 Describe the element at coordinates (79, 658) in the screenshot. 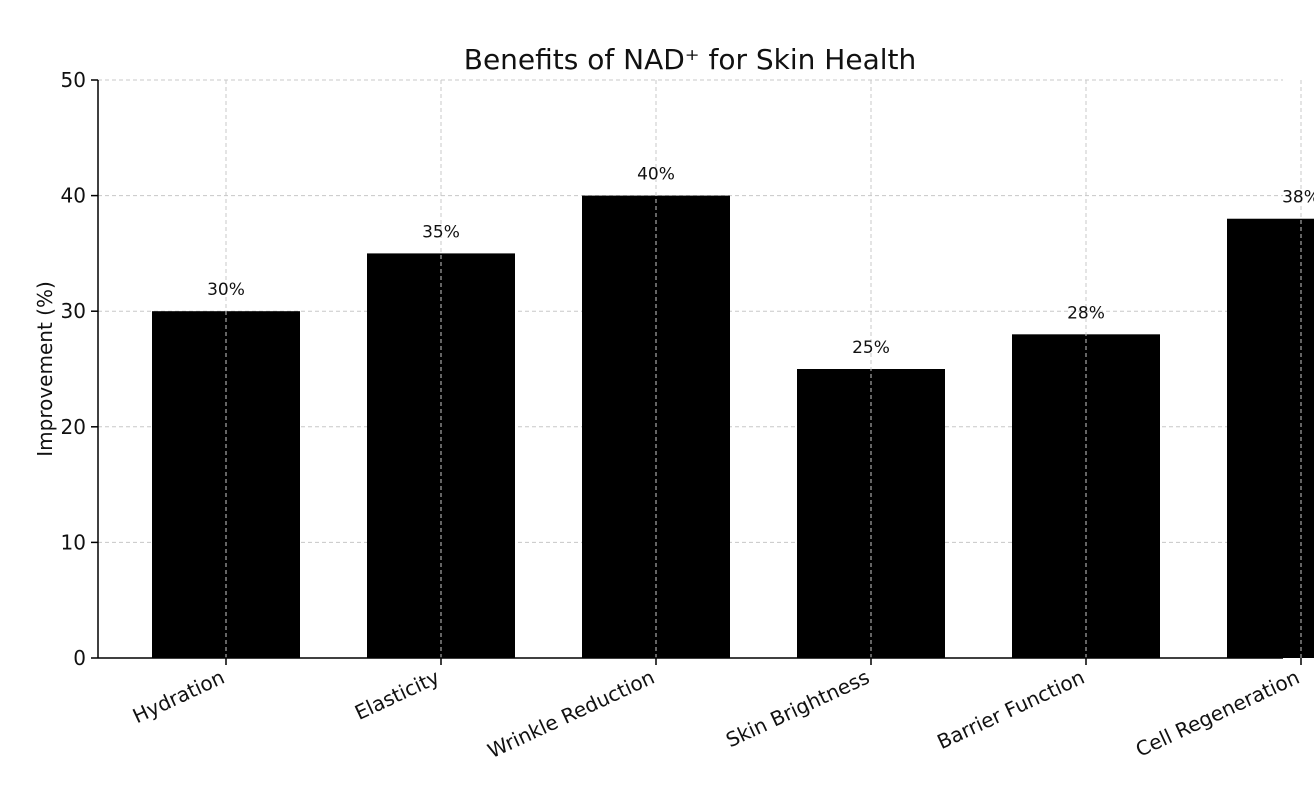

I see `y-tick-label: 0` at that location.